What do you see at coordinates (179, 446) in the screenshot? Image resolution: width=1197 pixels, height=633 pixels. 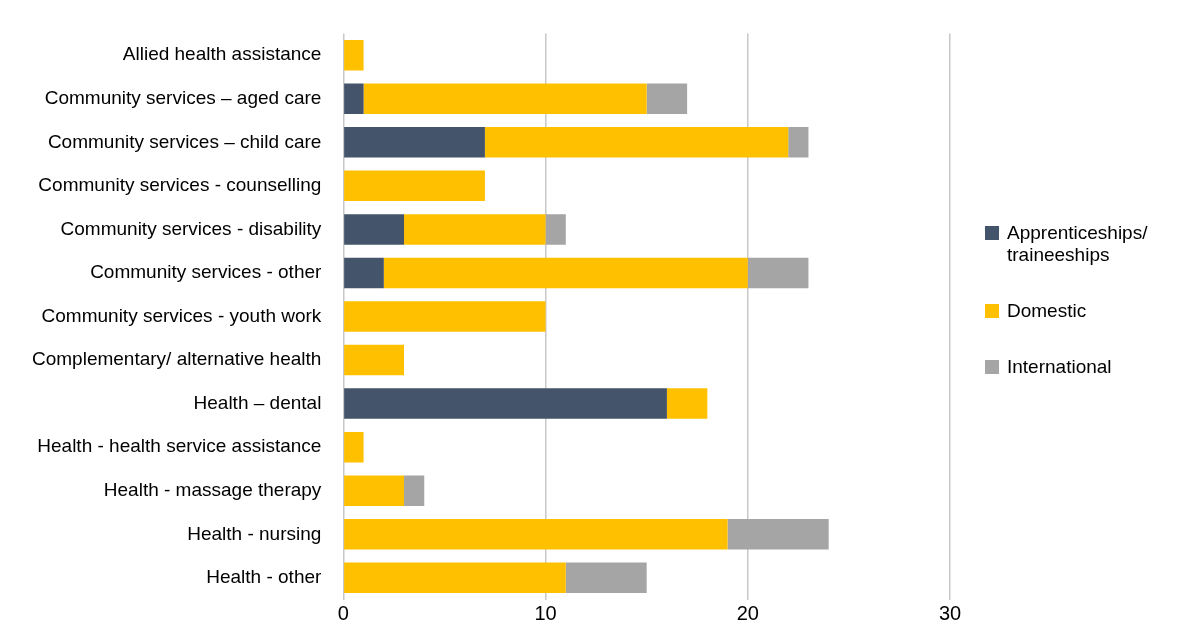 I see `y-tick-label: Health - health service assistance` at bounding box center [179, 446].